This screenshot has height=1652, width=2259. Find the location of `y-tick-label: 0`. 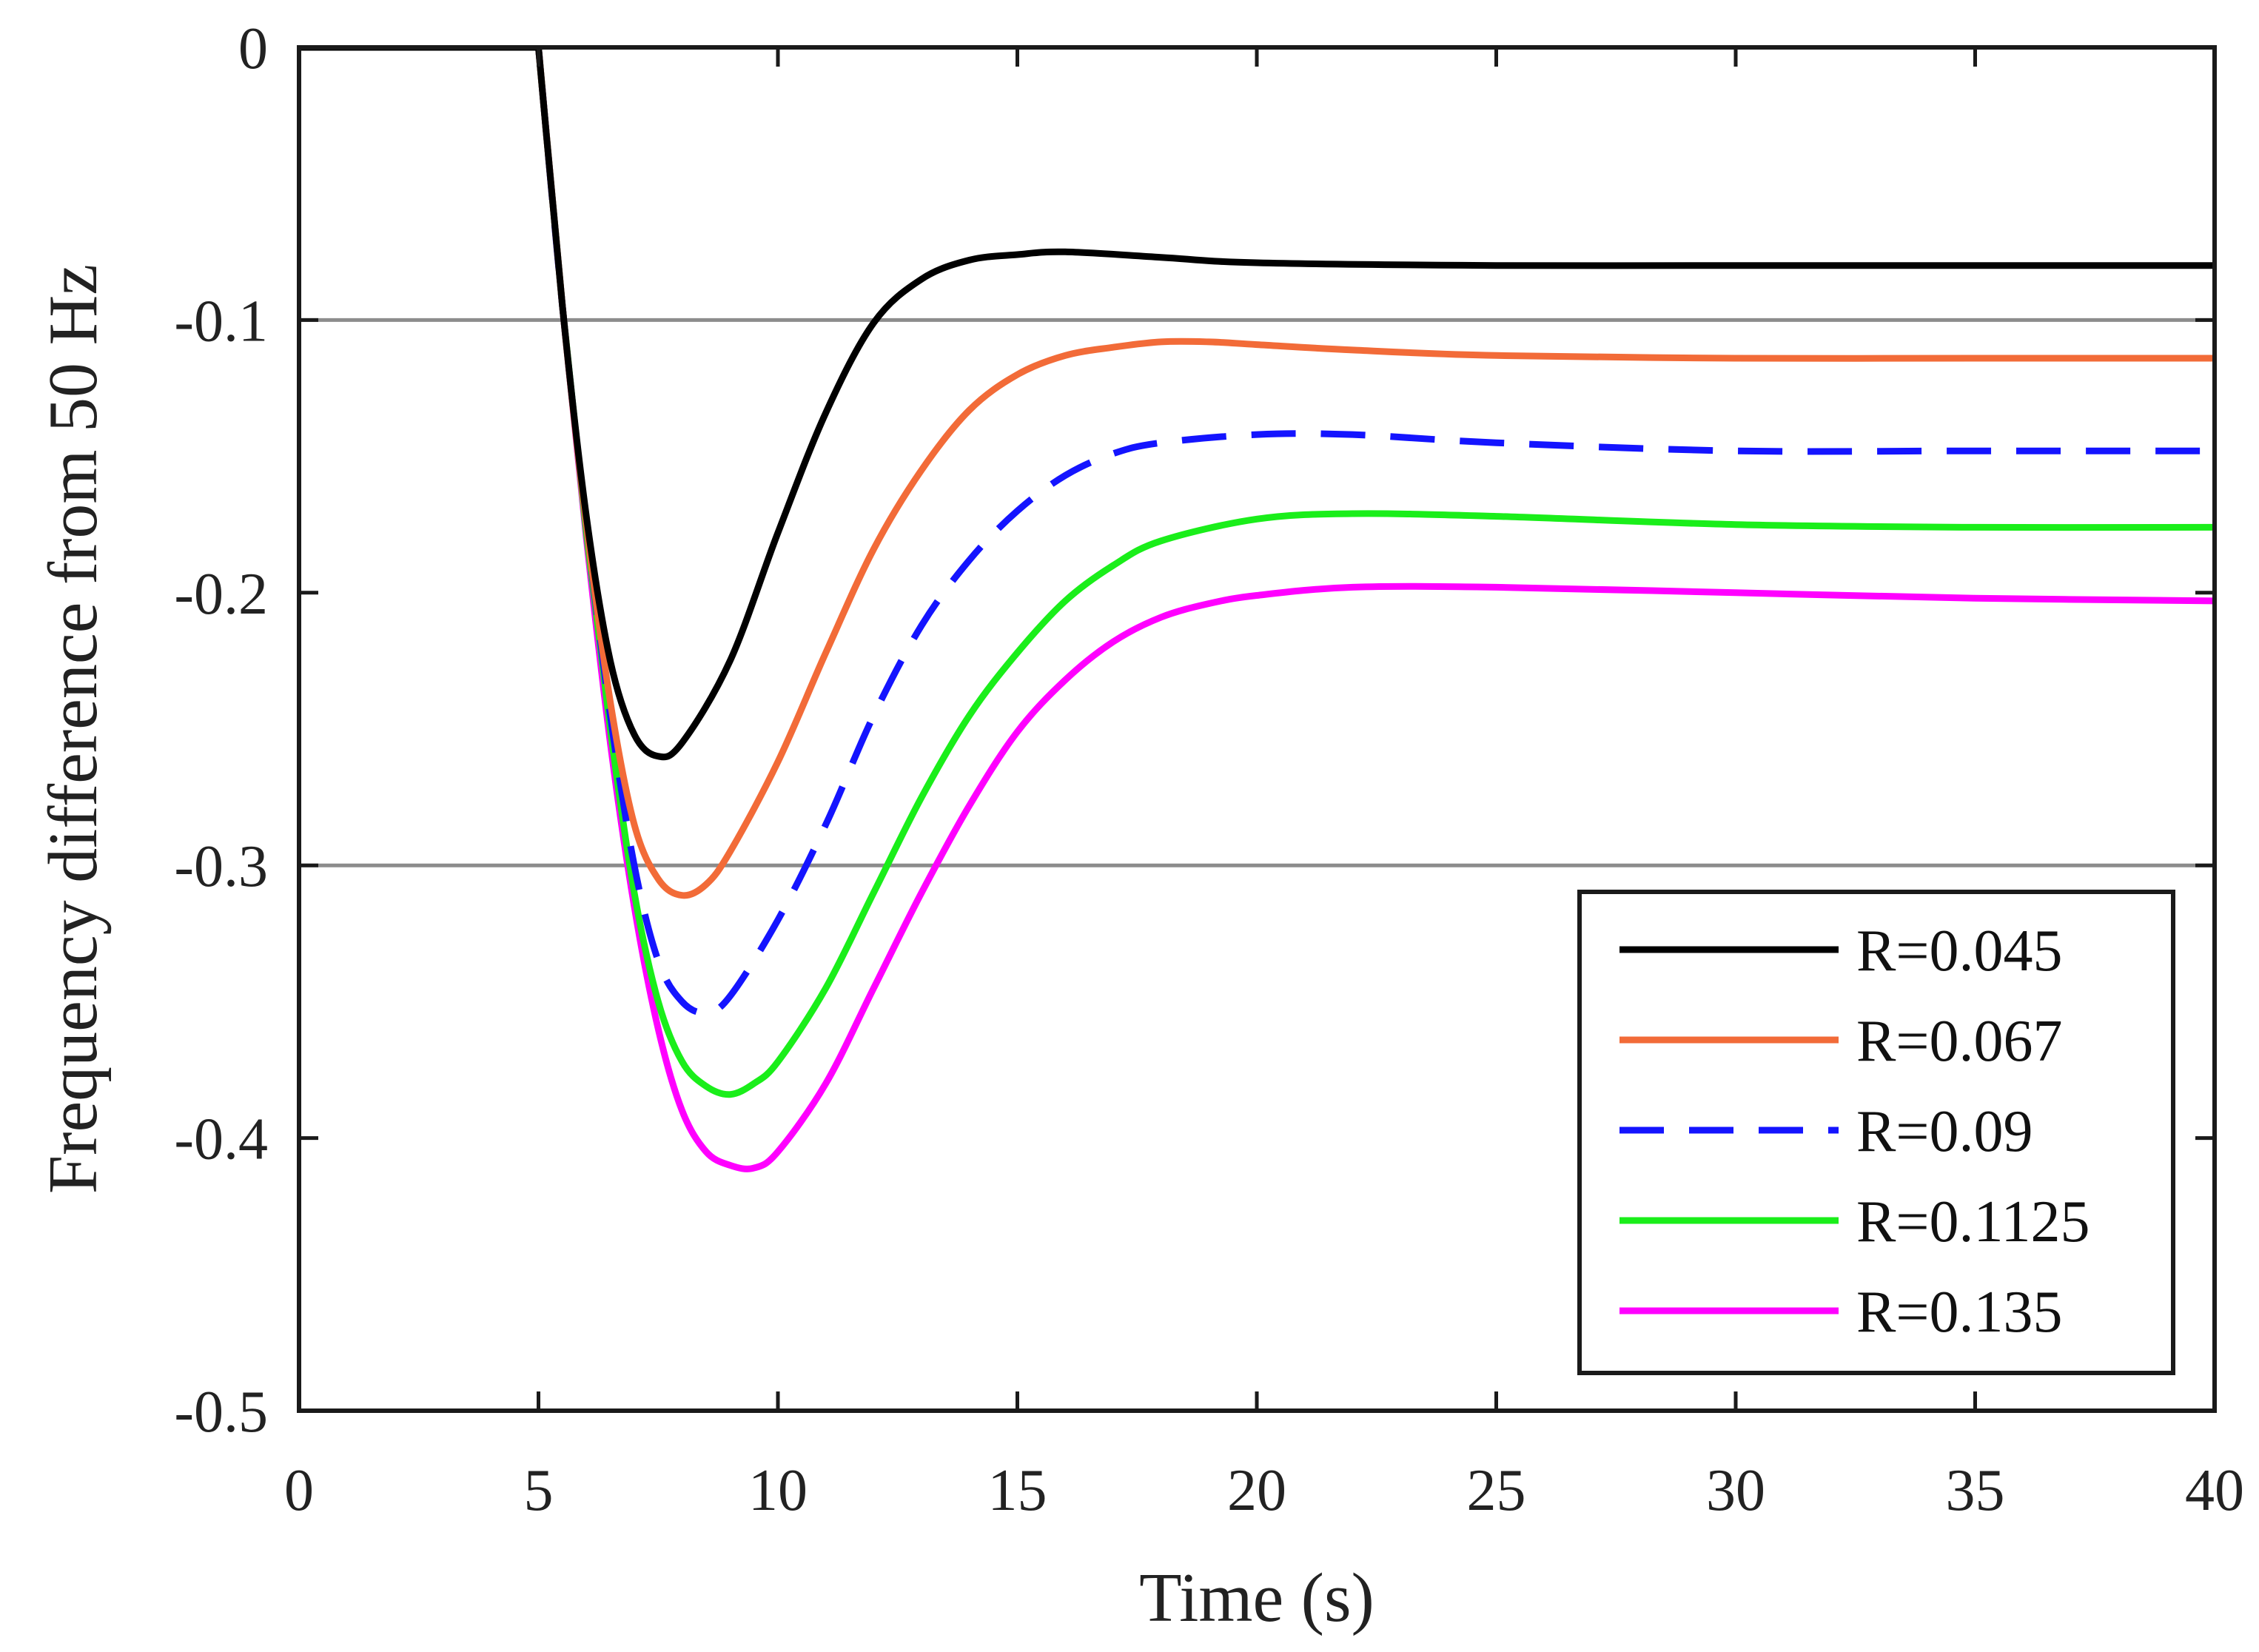

y-tick-label: 0 is located at coordinates (253, 48).